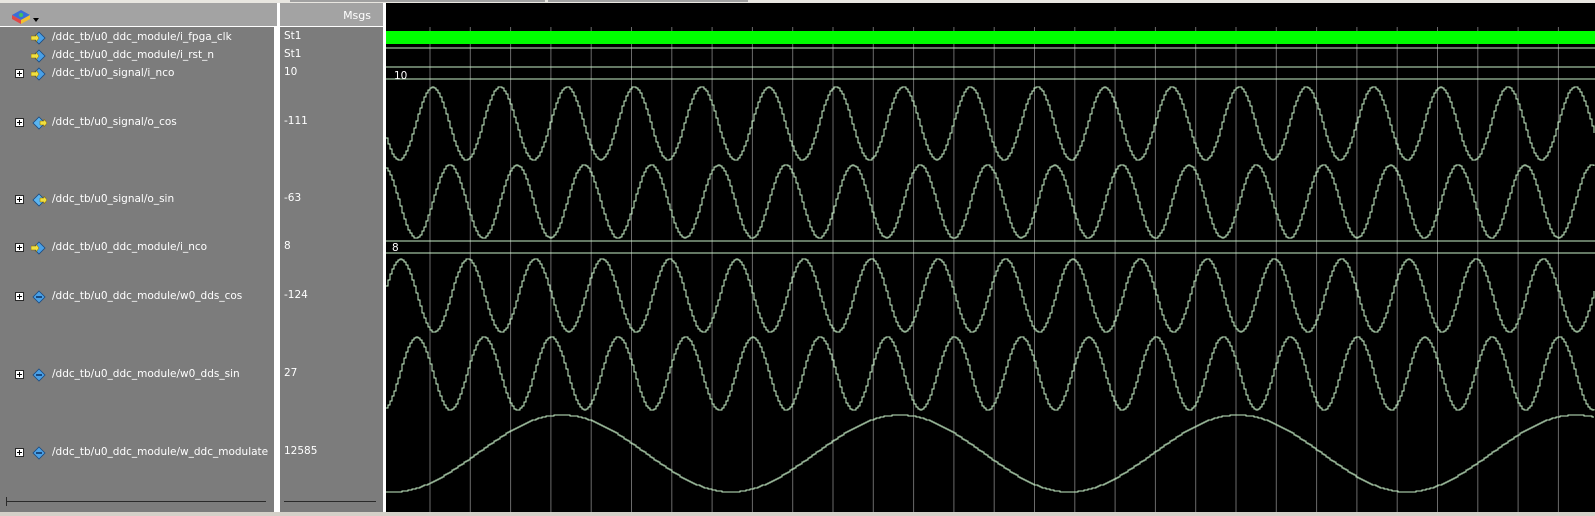 The height and width of the screenshot is (516, 1595). I want to click on bus-value-label: 10, so click(401, 76).